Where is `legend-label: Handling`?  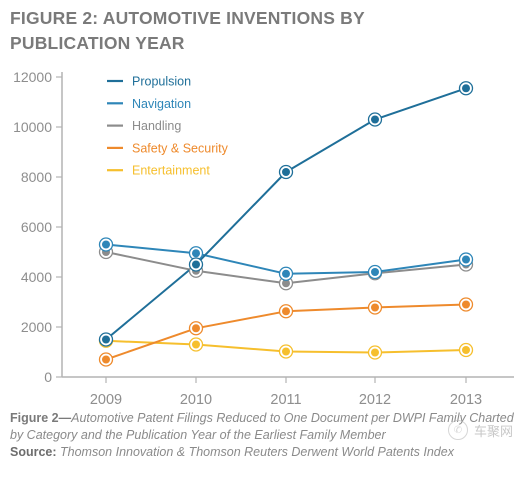
legend-label: Handling is located at coordinates (156, 126).